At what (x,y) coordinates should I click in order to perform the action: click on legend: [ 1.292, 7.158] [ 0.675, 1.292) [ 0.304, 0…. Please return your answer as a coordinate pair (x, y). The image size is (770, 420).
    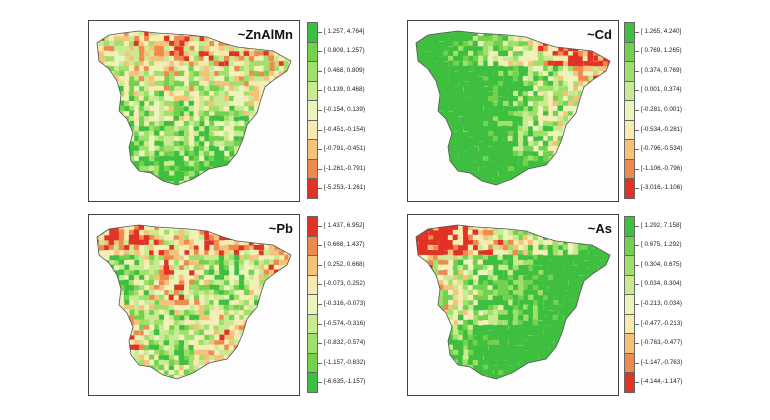
    Looking at the image, I should click on (664, 304).